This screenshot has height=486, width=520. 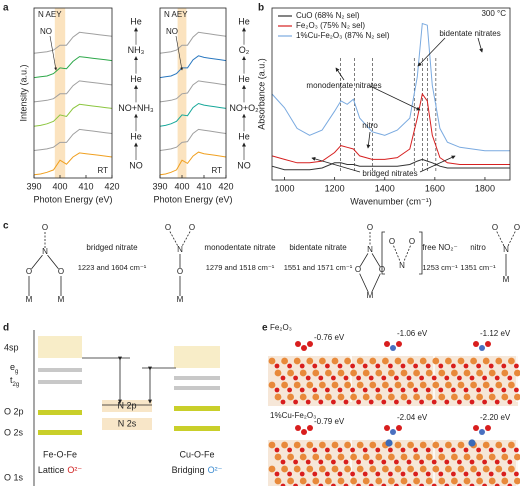 What do you see at coordinates (469, 33) in the screenshot?
I see `annotation: bidentate nitrates` at bounding box center [469, 33].